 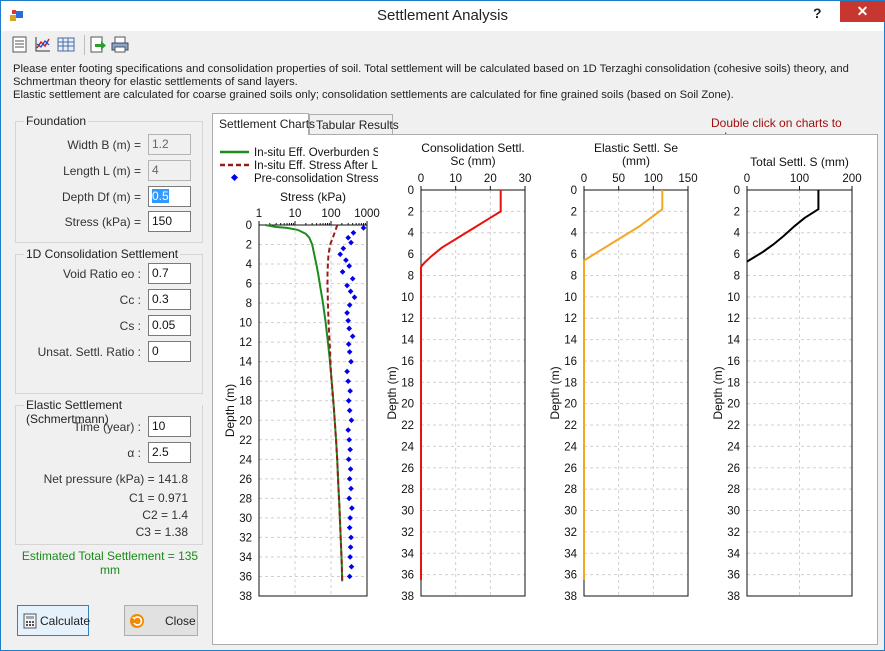 What do you see at coordinates (89, 352) in the screenshot?
I see `unsat-ratio-label: Unsat. Settl. Ratio :` at bounding box center [89, 352].